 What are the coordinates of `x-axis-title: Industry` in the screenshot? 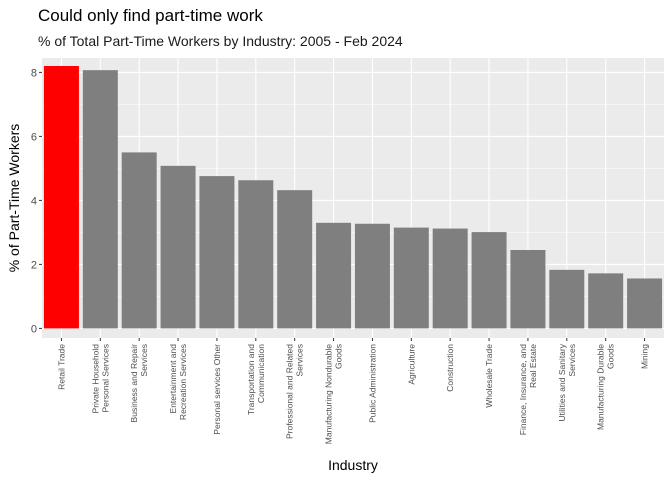 It's located at (353, 465).